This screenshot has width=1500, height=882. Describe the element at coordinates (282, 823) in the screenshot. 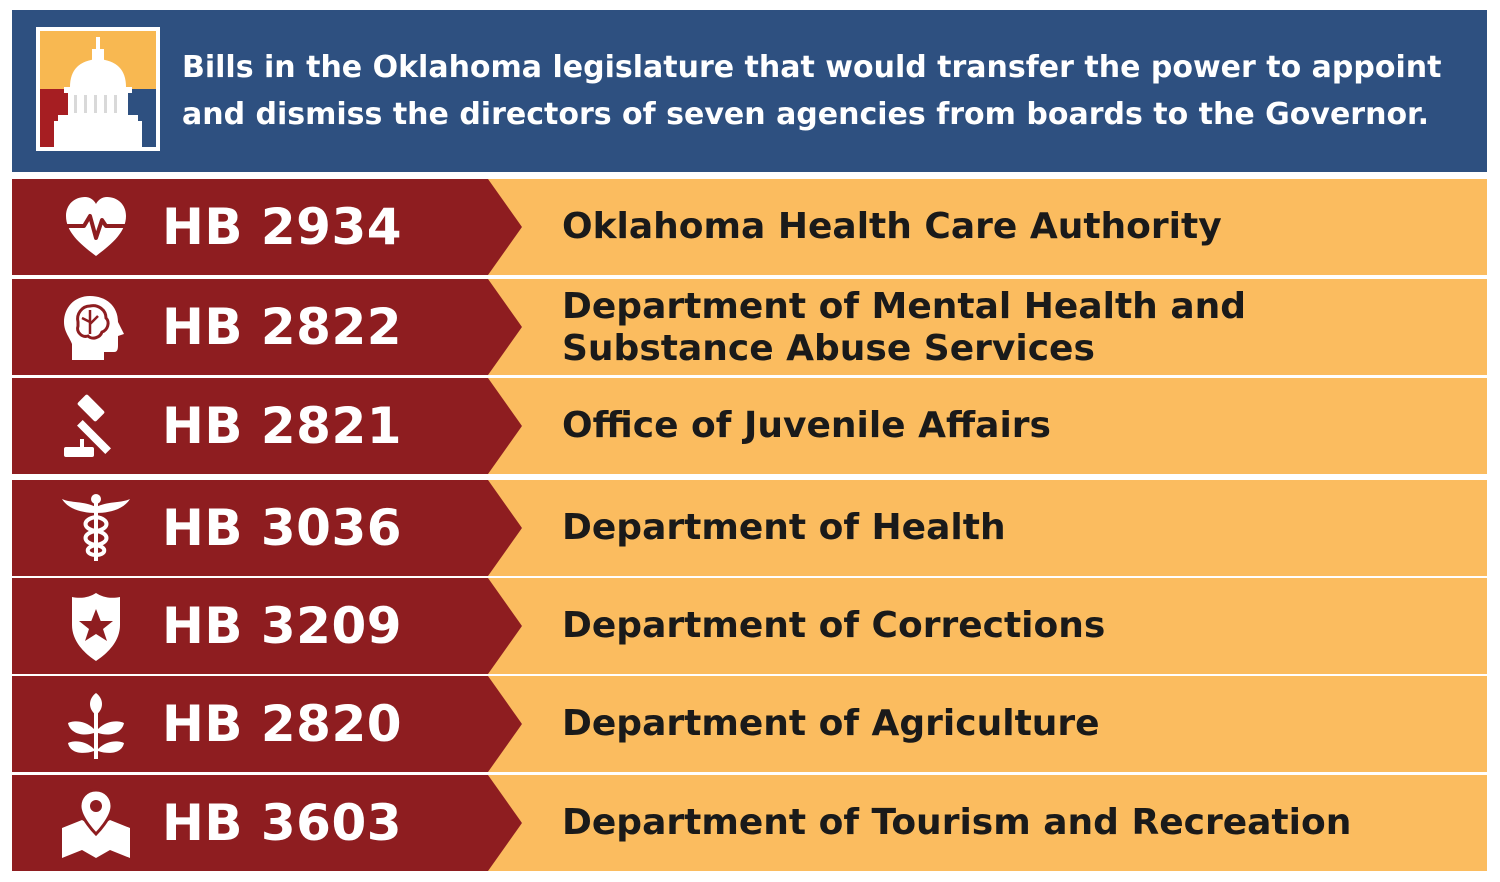

I see `bill-number: HB 3603` at that location.